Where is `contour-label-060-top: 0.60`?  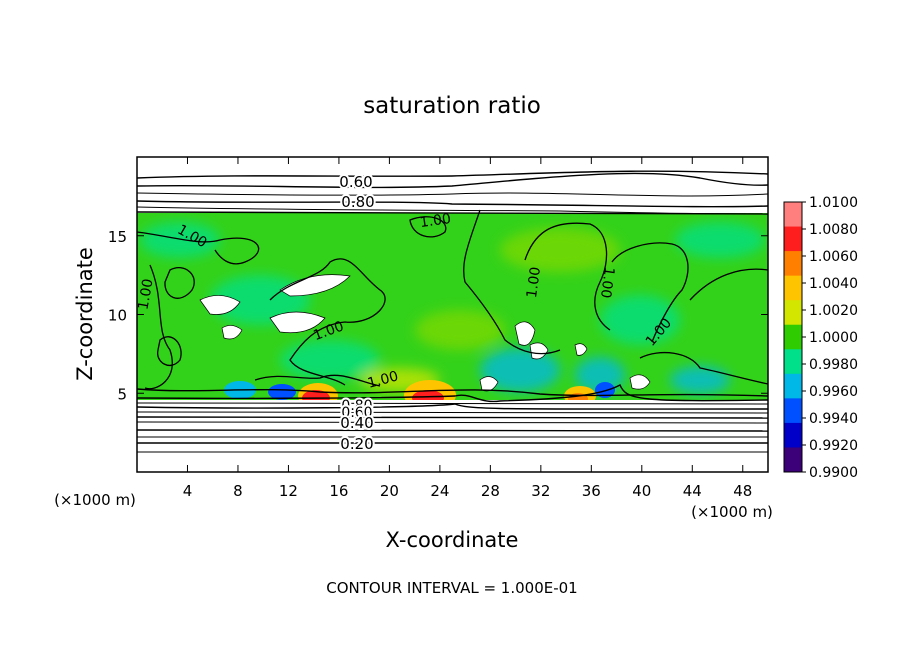 contour-label-060-top: 0.60 is located at coordinates (355, 182).